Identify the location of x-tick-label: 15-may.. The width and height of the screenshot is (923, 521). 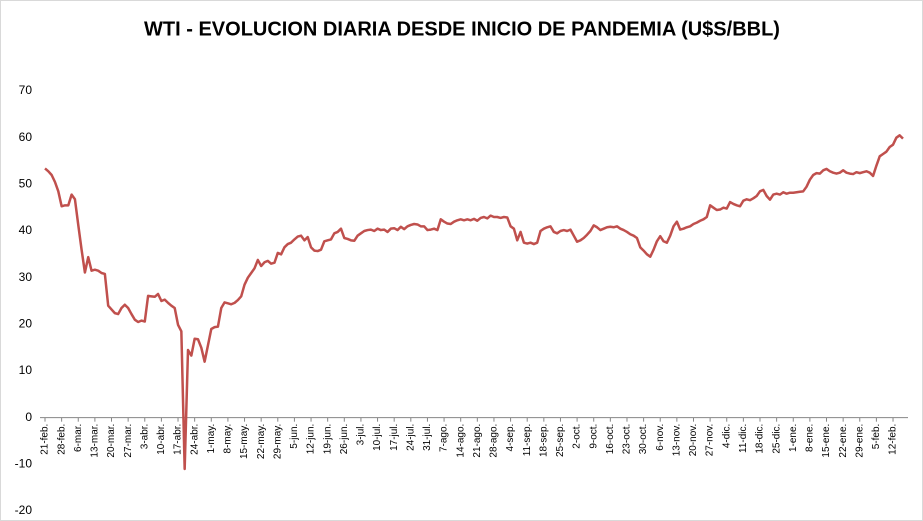
(244, 441).